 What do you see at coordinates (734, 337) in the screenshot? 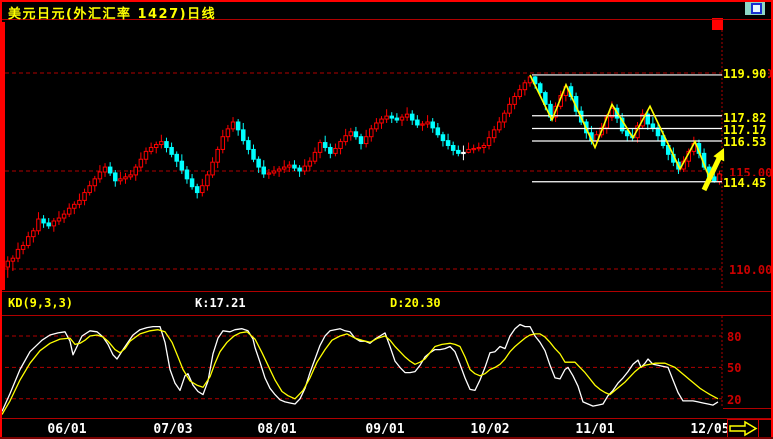
I see `kd-scale-label: 80` at bounding box center [734, 337].